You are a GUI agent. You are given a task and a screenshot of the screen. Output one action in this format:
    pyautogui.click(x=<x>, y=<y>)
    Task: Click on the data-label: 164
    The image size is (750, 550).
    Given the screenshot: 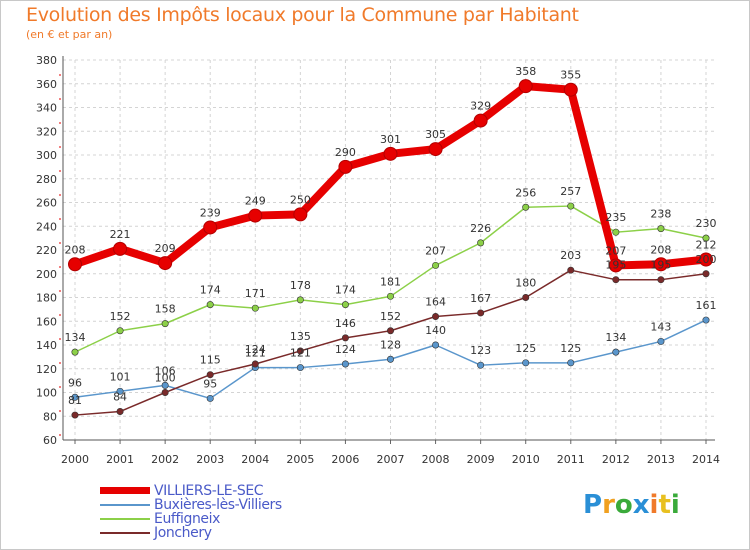 What is the action you would take?
    pyautogui.click(x=435, y=302)
    